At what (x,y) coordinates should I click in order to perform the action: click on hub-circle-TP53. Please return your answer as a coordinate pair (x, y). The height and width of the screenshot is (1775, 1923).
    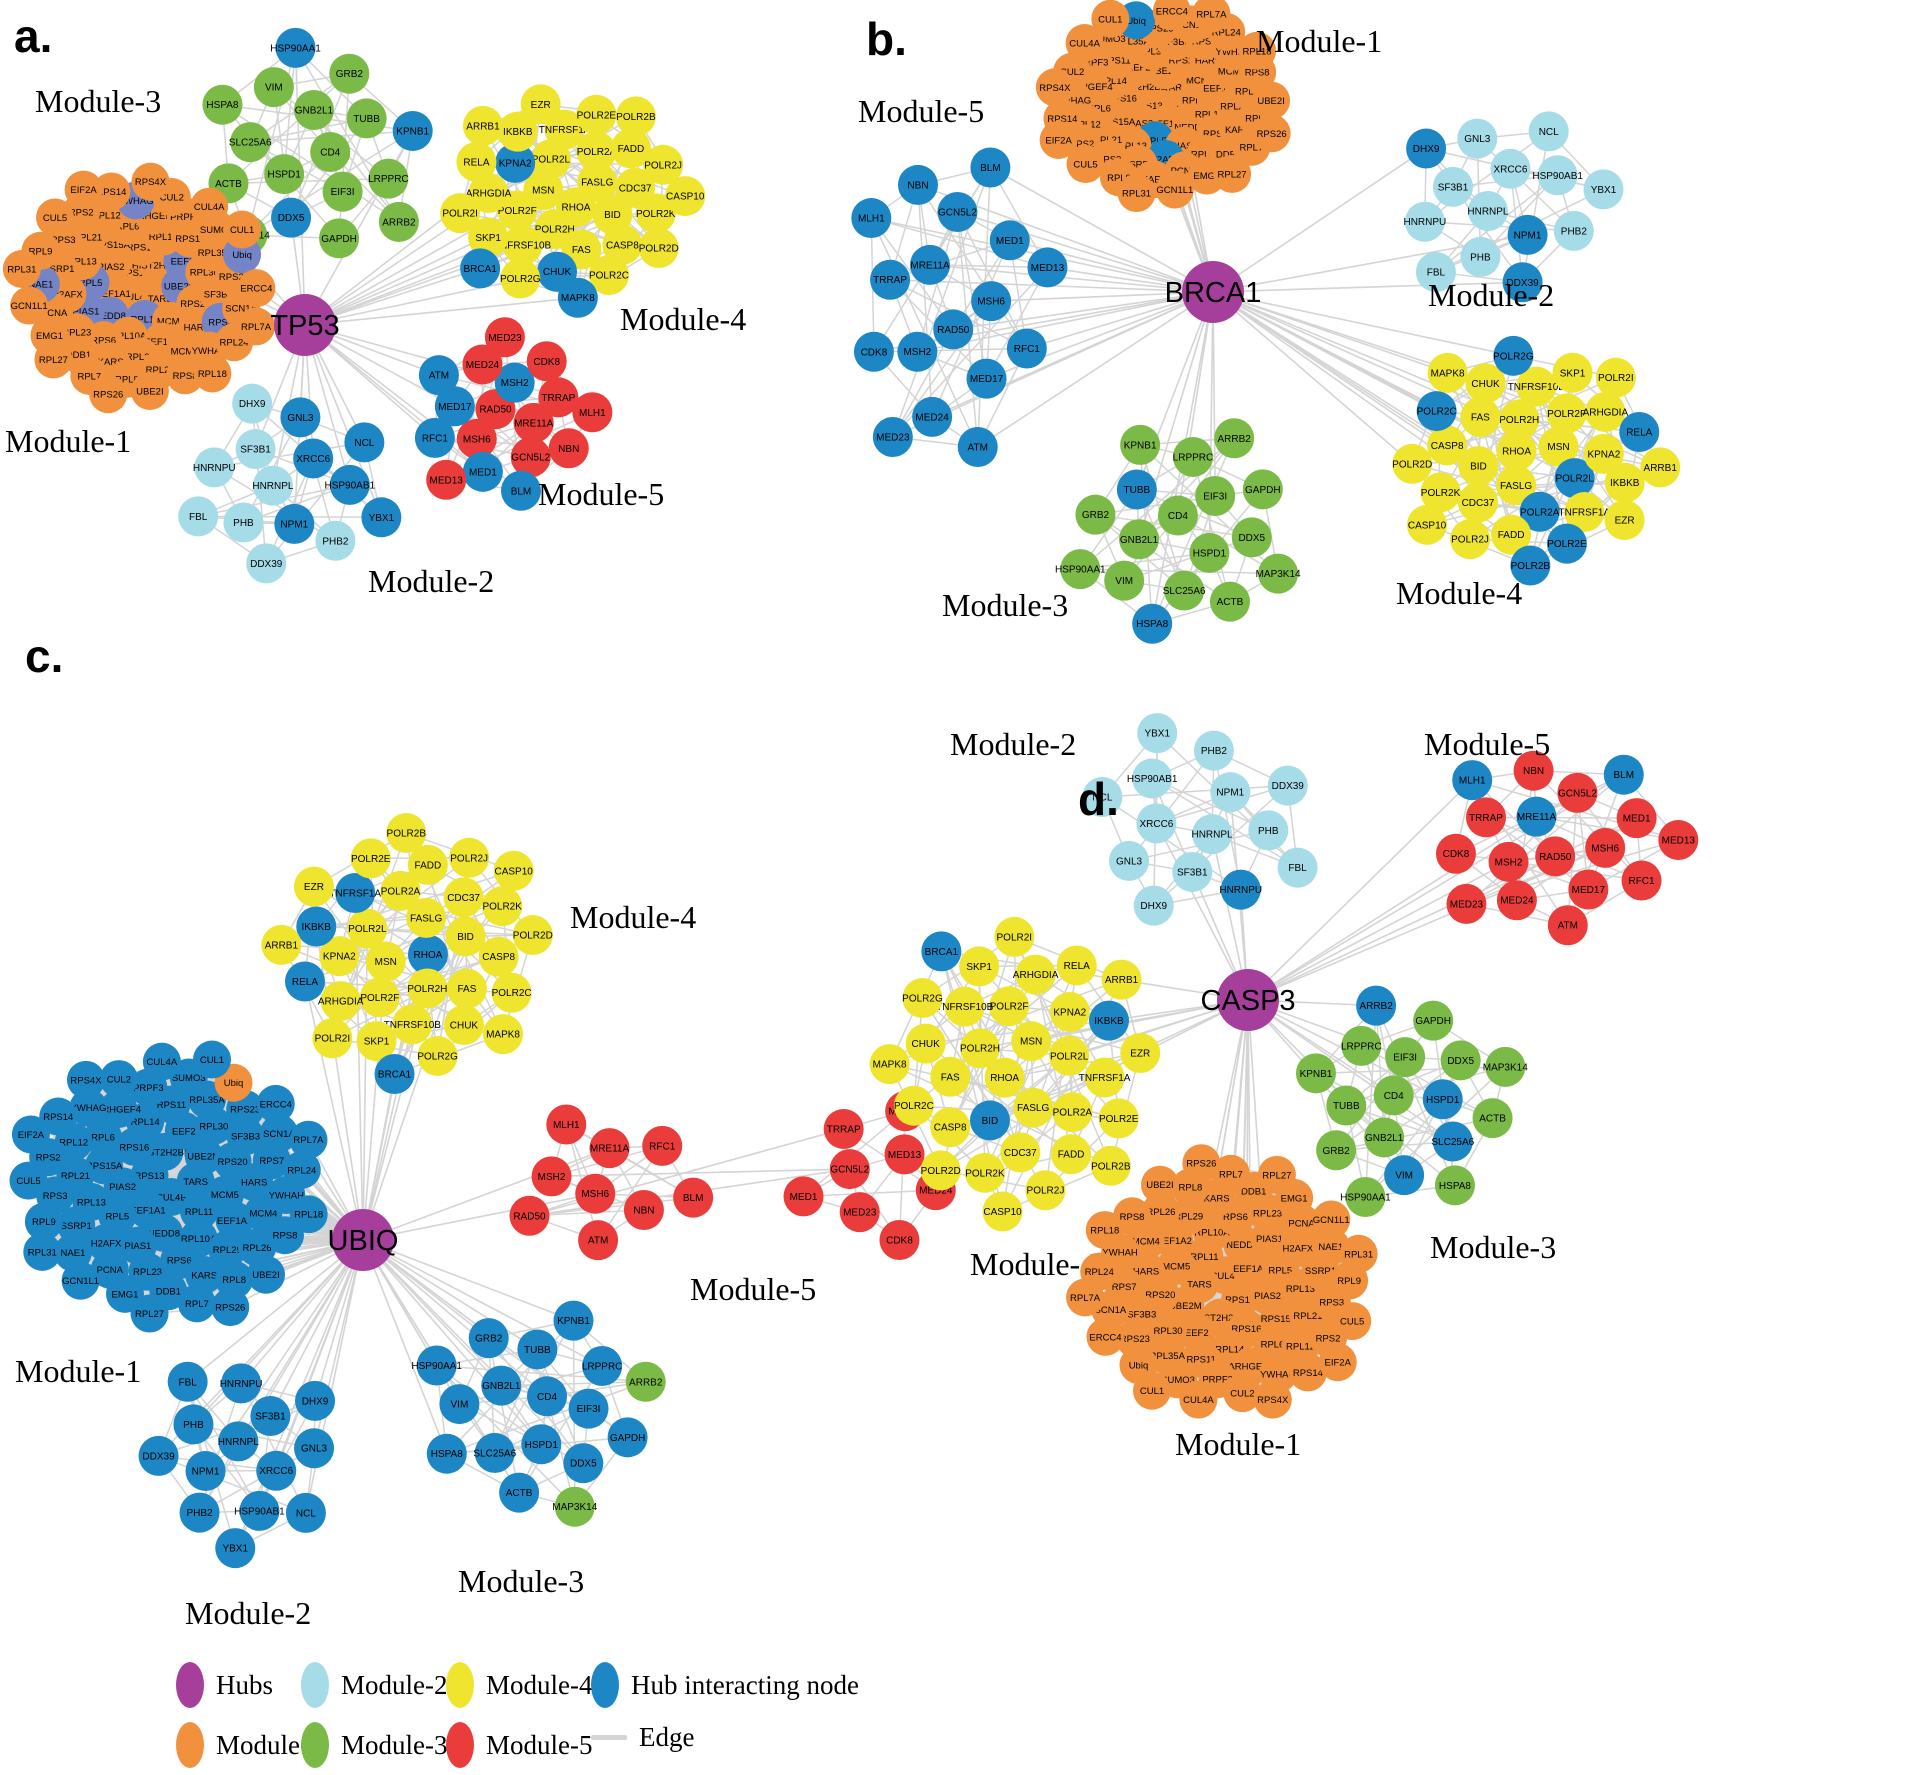
    Looking at the image, I should click on (305, 325).